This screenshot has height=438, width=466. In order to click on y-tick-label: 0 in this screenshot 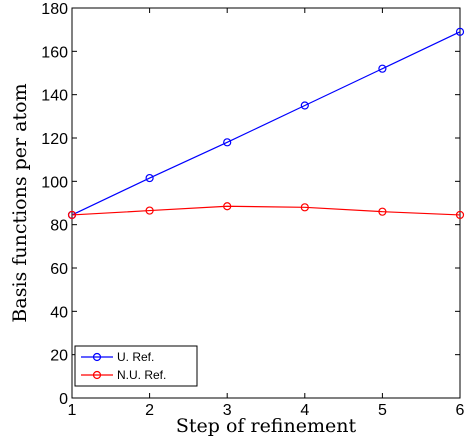, I will do `click(63, 399)`.